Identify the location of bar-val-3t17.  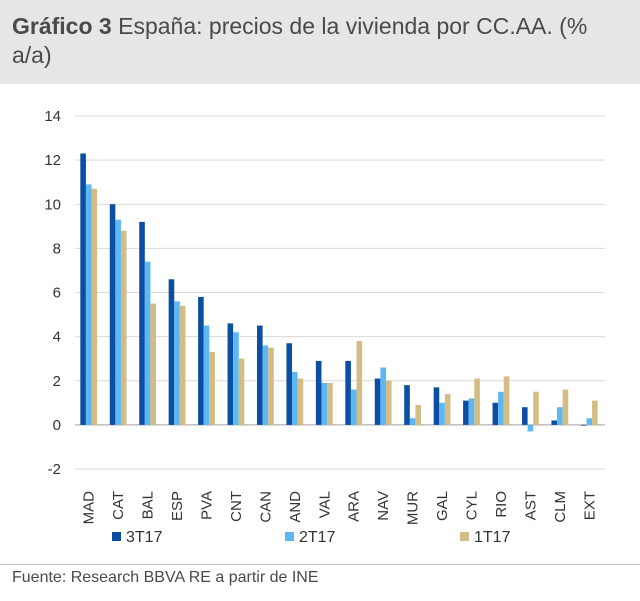
(318, 392).